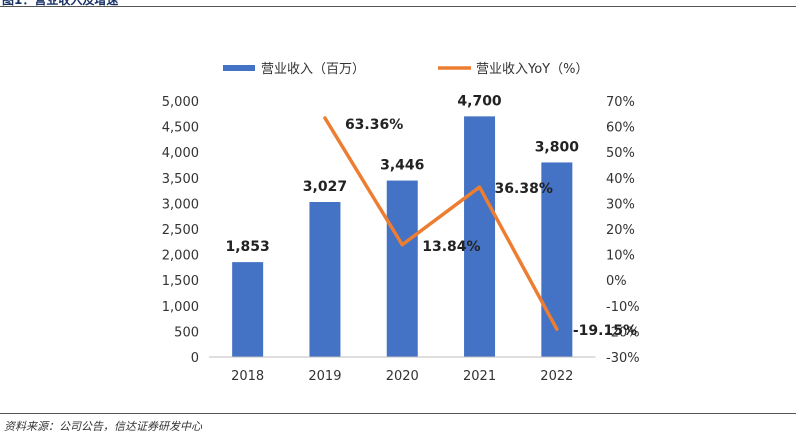 The height and width of the screenshot is (438, 796). Describe the element at coordinates (620, 153) in the screenshot. I see `y-right-tick-label: 50%` at that location.